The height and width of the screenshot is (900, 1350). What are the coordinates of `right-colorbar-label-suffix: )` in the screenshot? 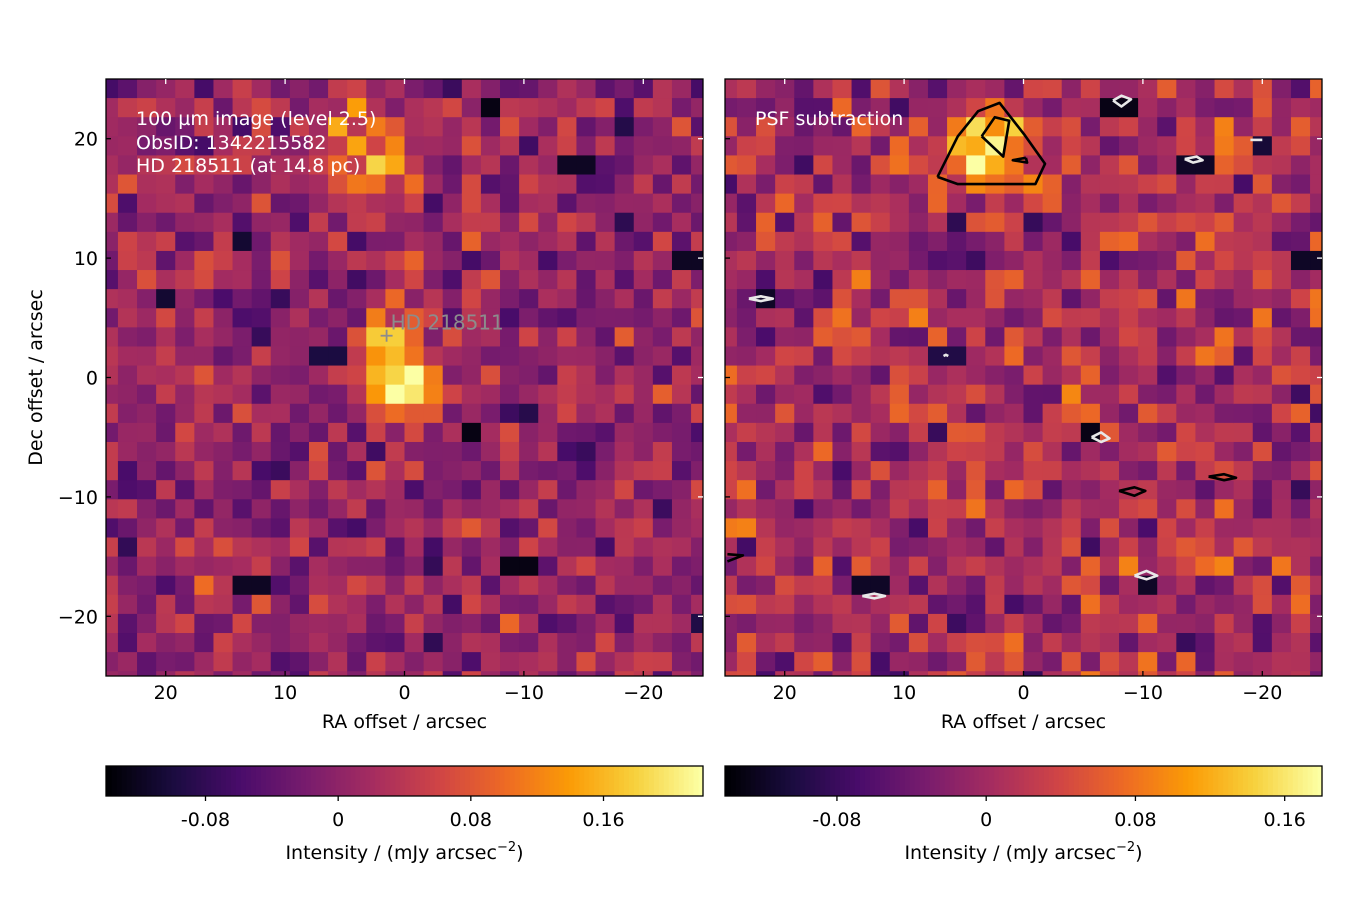 It's located at (1138, 853).